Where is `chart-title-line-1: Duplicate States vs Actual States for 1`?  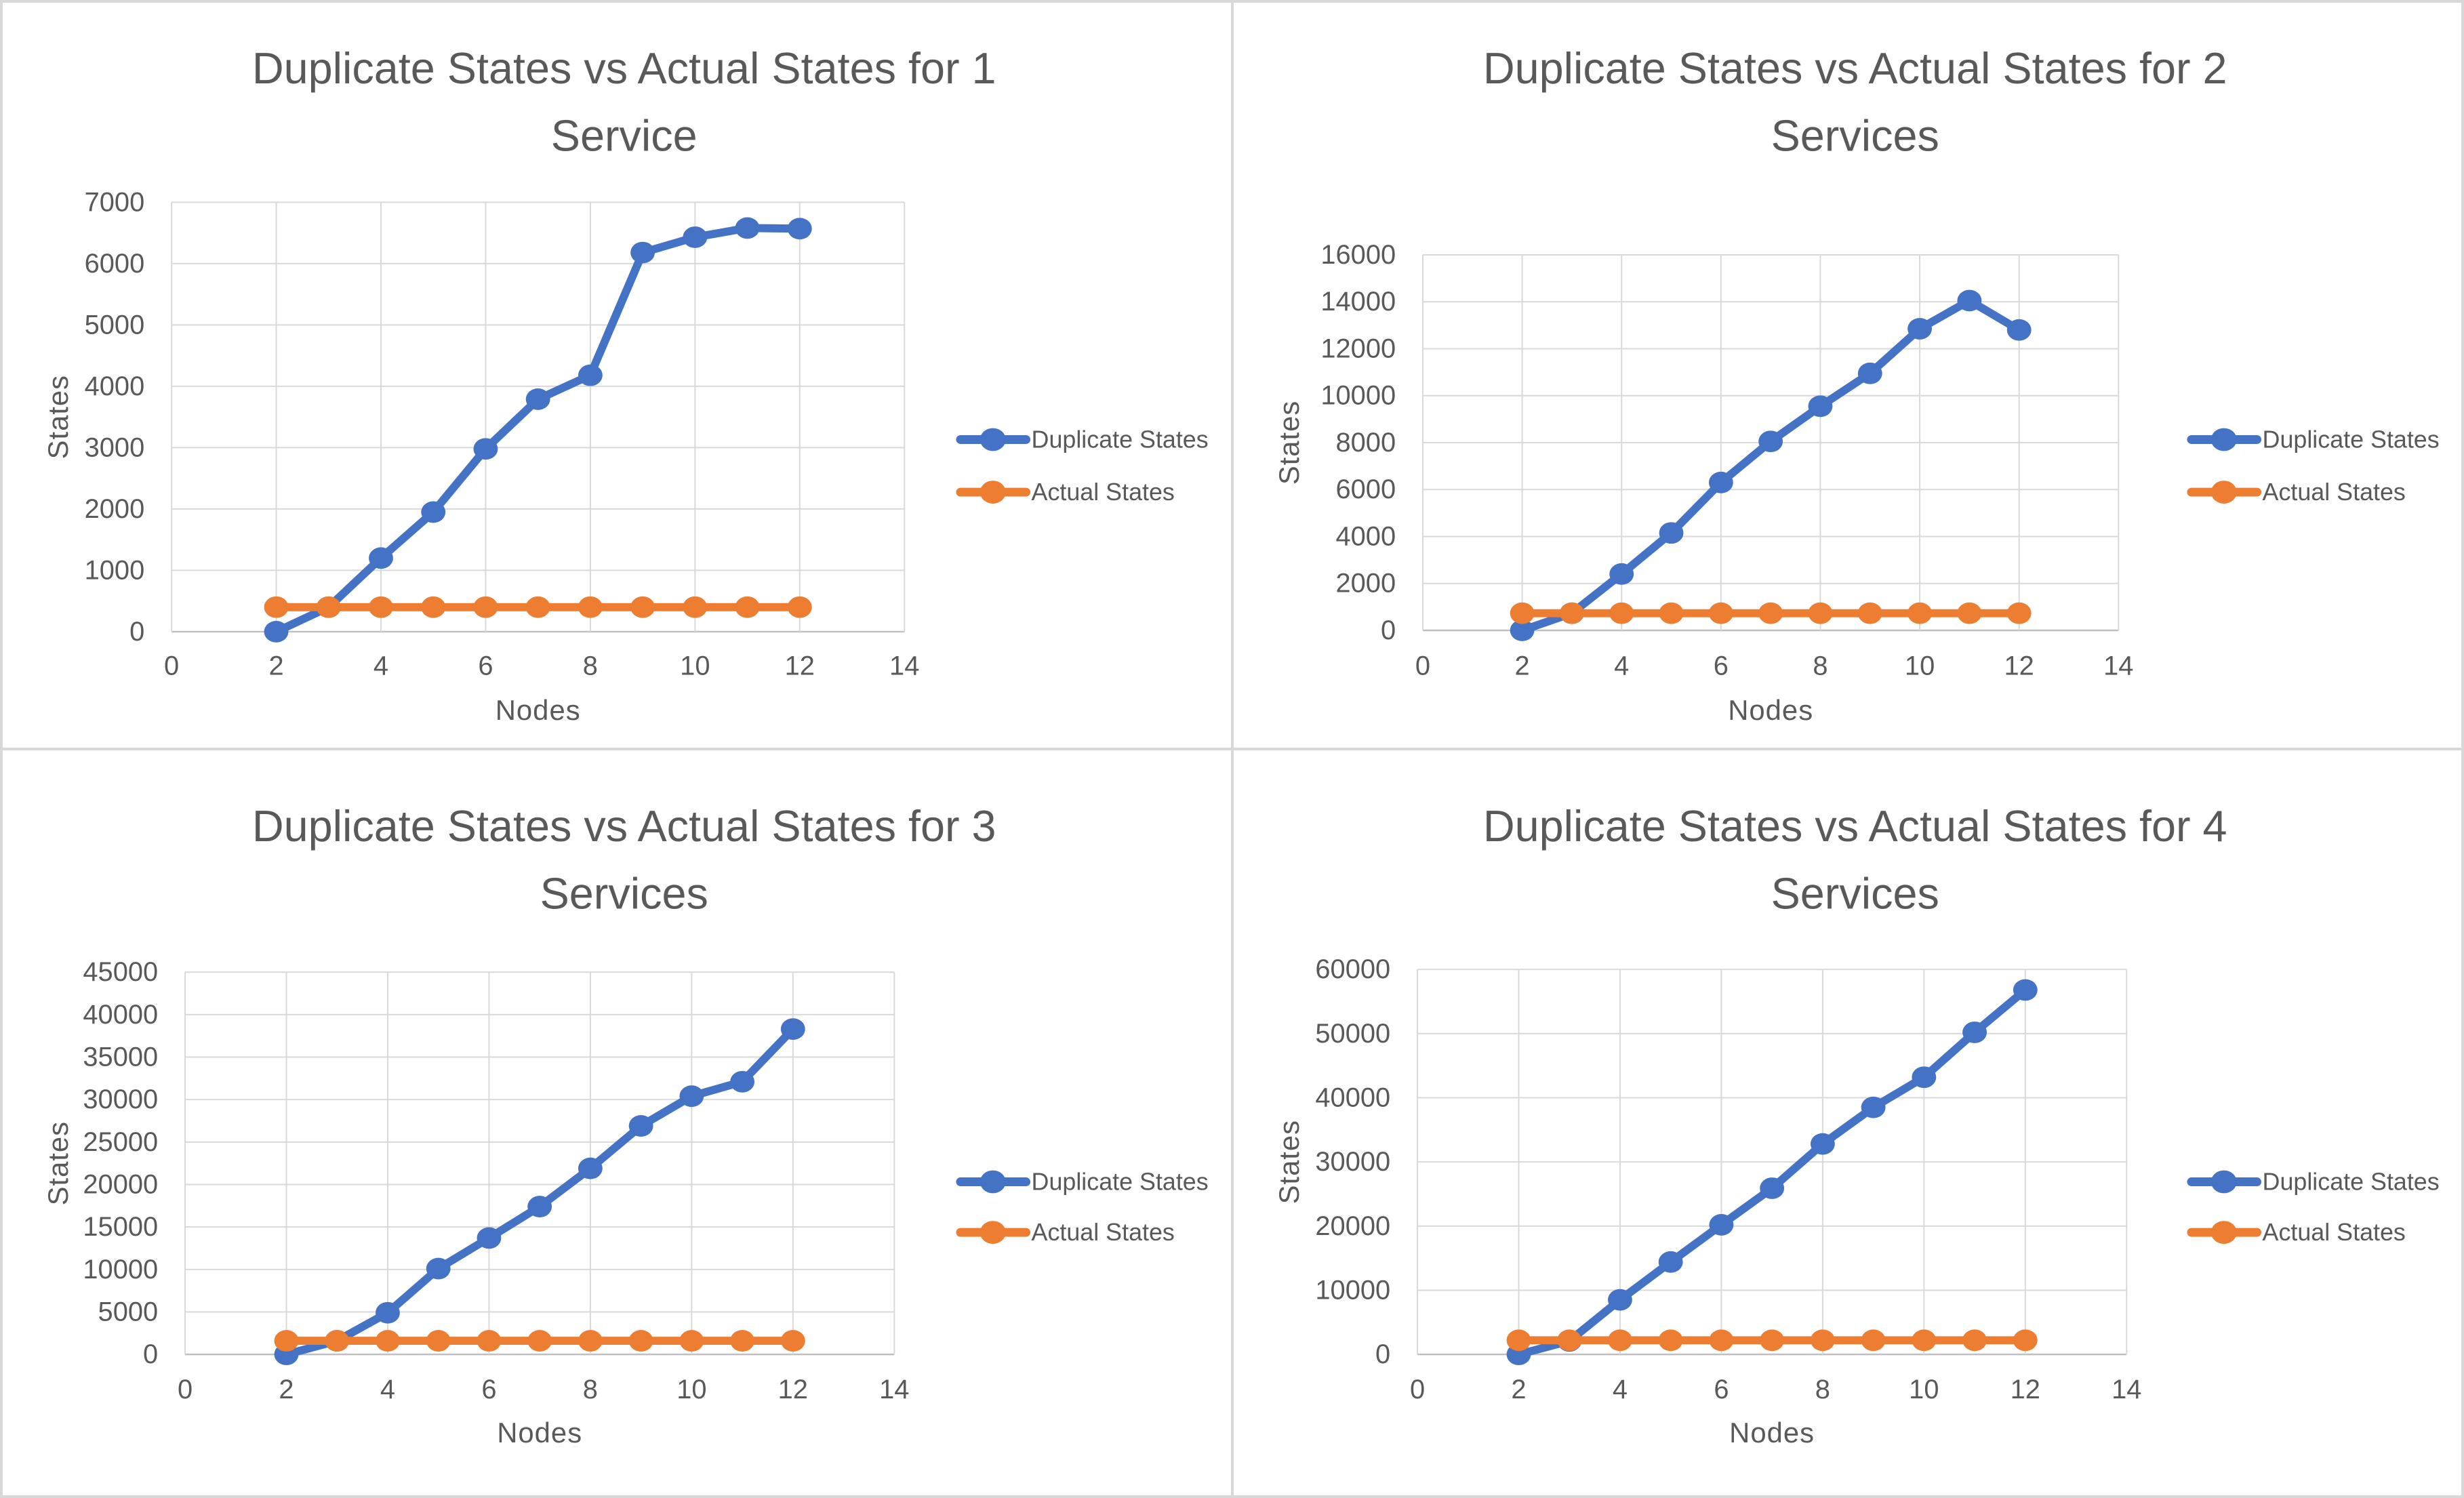
chart-title-line-1: Duplicate States vs Actual States for 1 is located at coordinates (624, 68).